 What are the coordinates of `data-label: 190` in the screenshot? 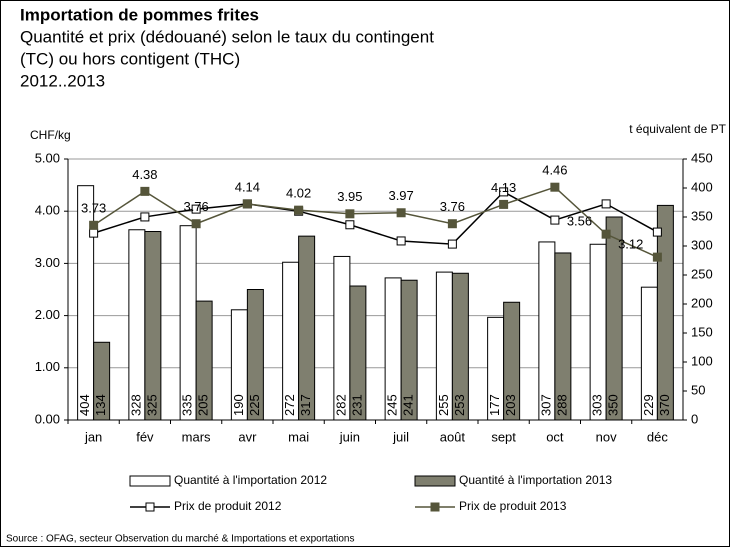 It's located at (238, 405).